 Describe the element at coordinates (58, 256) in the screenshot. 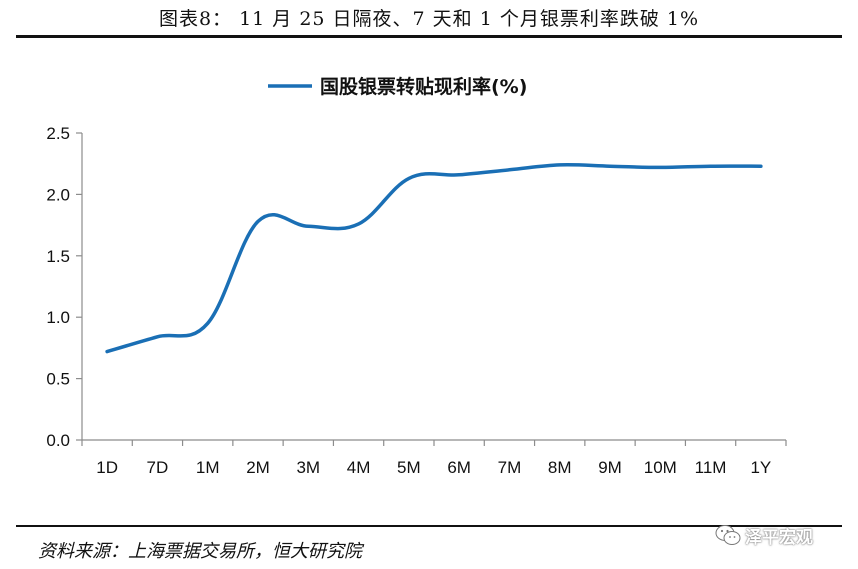

I see `y-tick-label: 1.5` at that location.